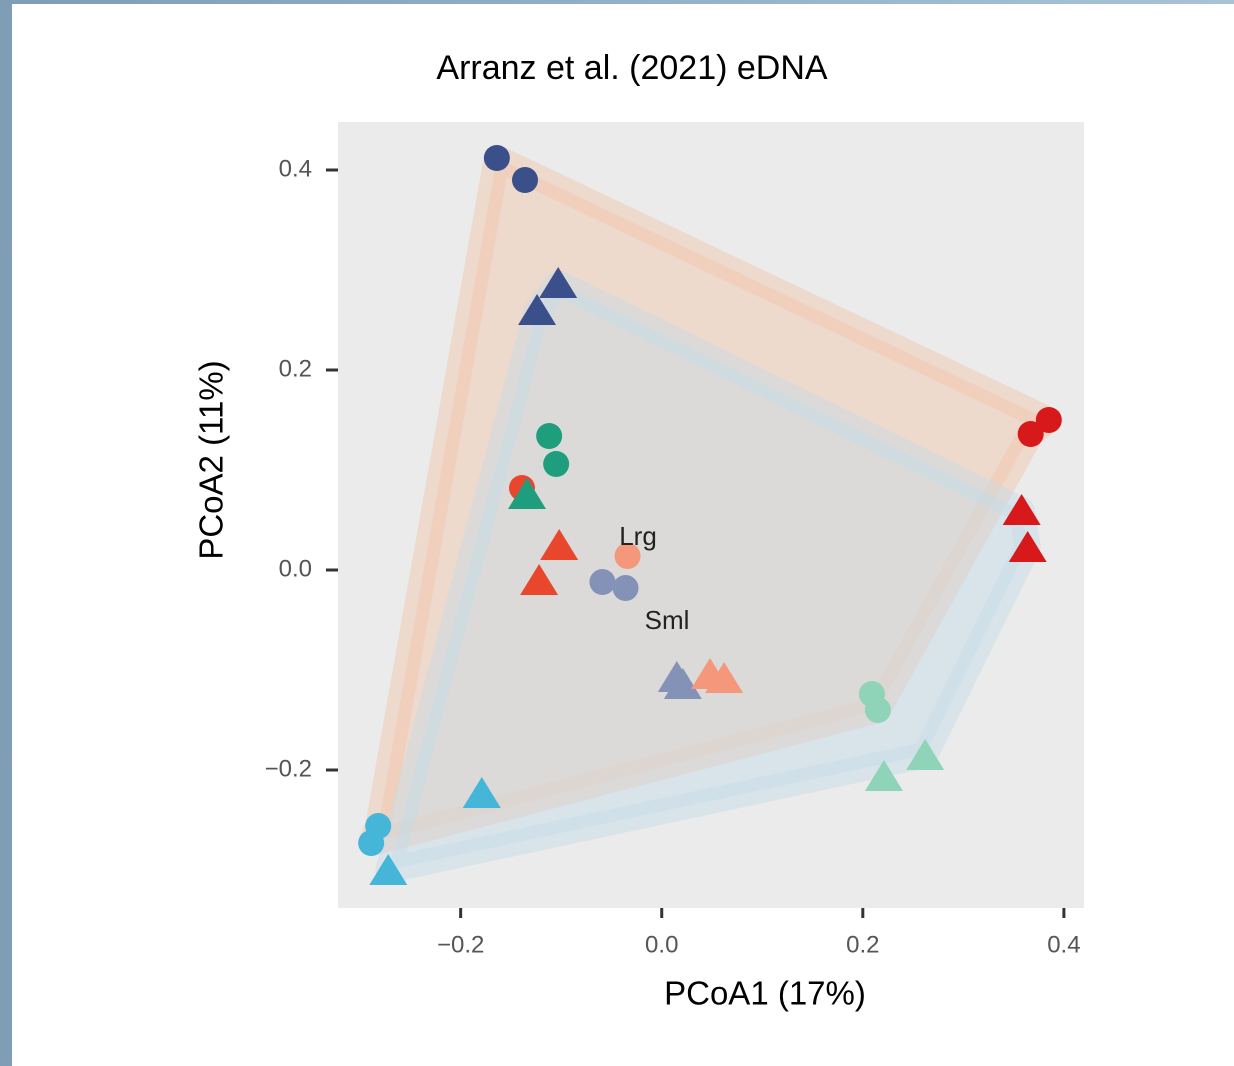 The width and height of the screenshot is (1234, 1066). I want to click on x-tick-label: −0.2, so click(460, 944).